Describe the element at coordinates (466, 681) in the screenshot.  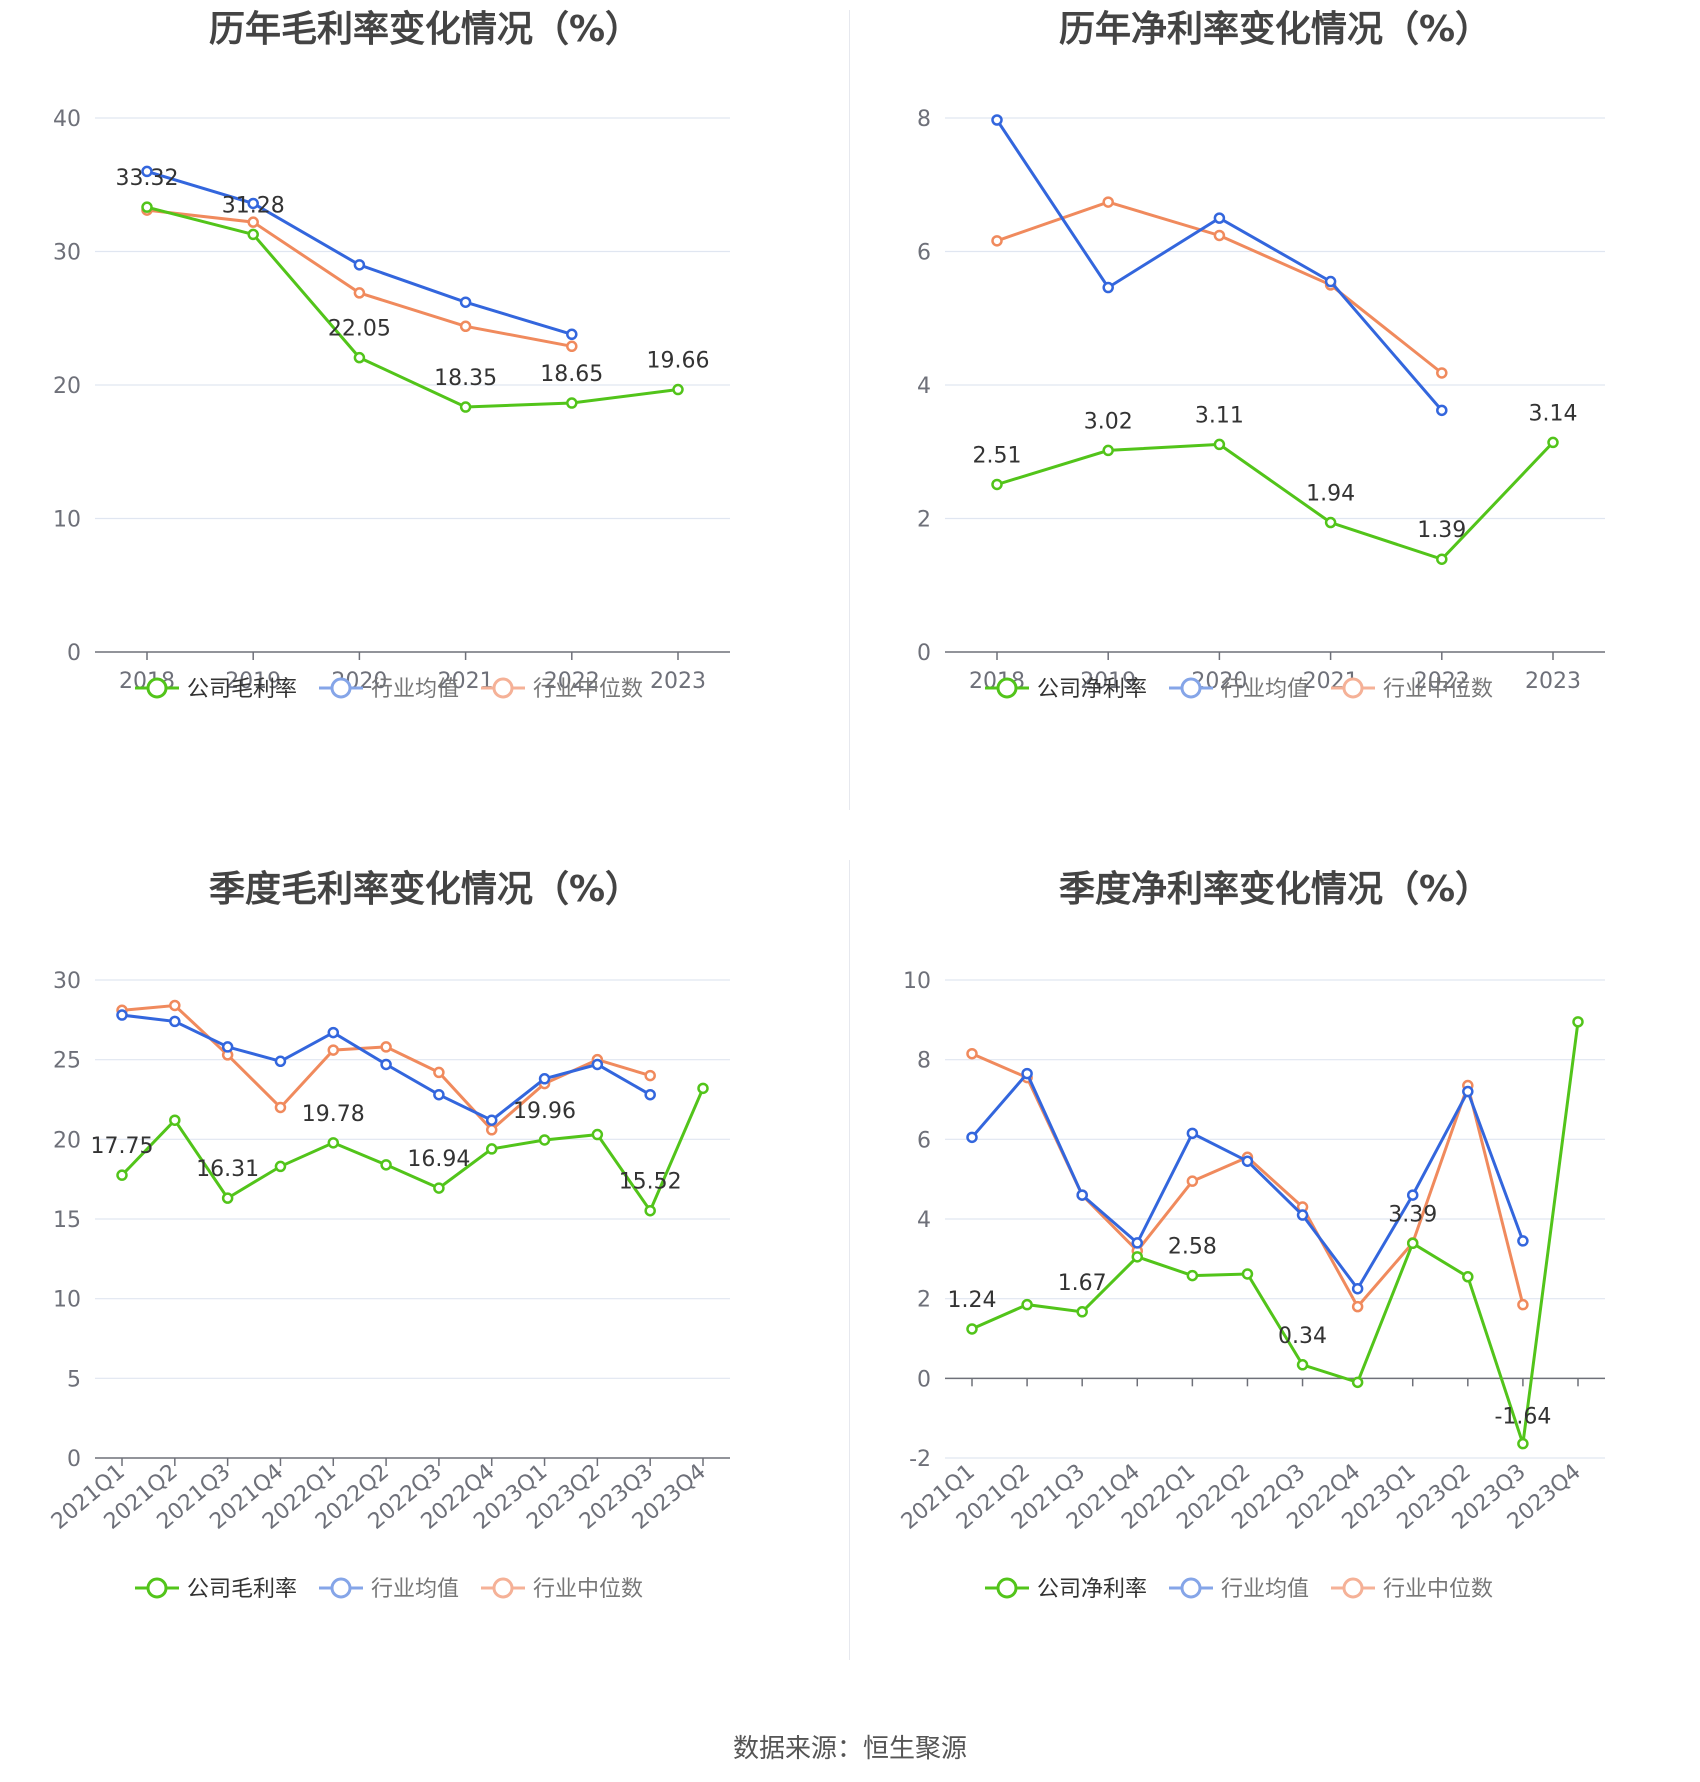
I see `x-tick-label: 2021` at that location.